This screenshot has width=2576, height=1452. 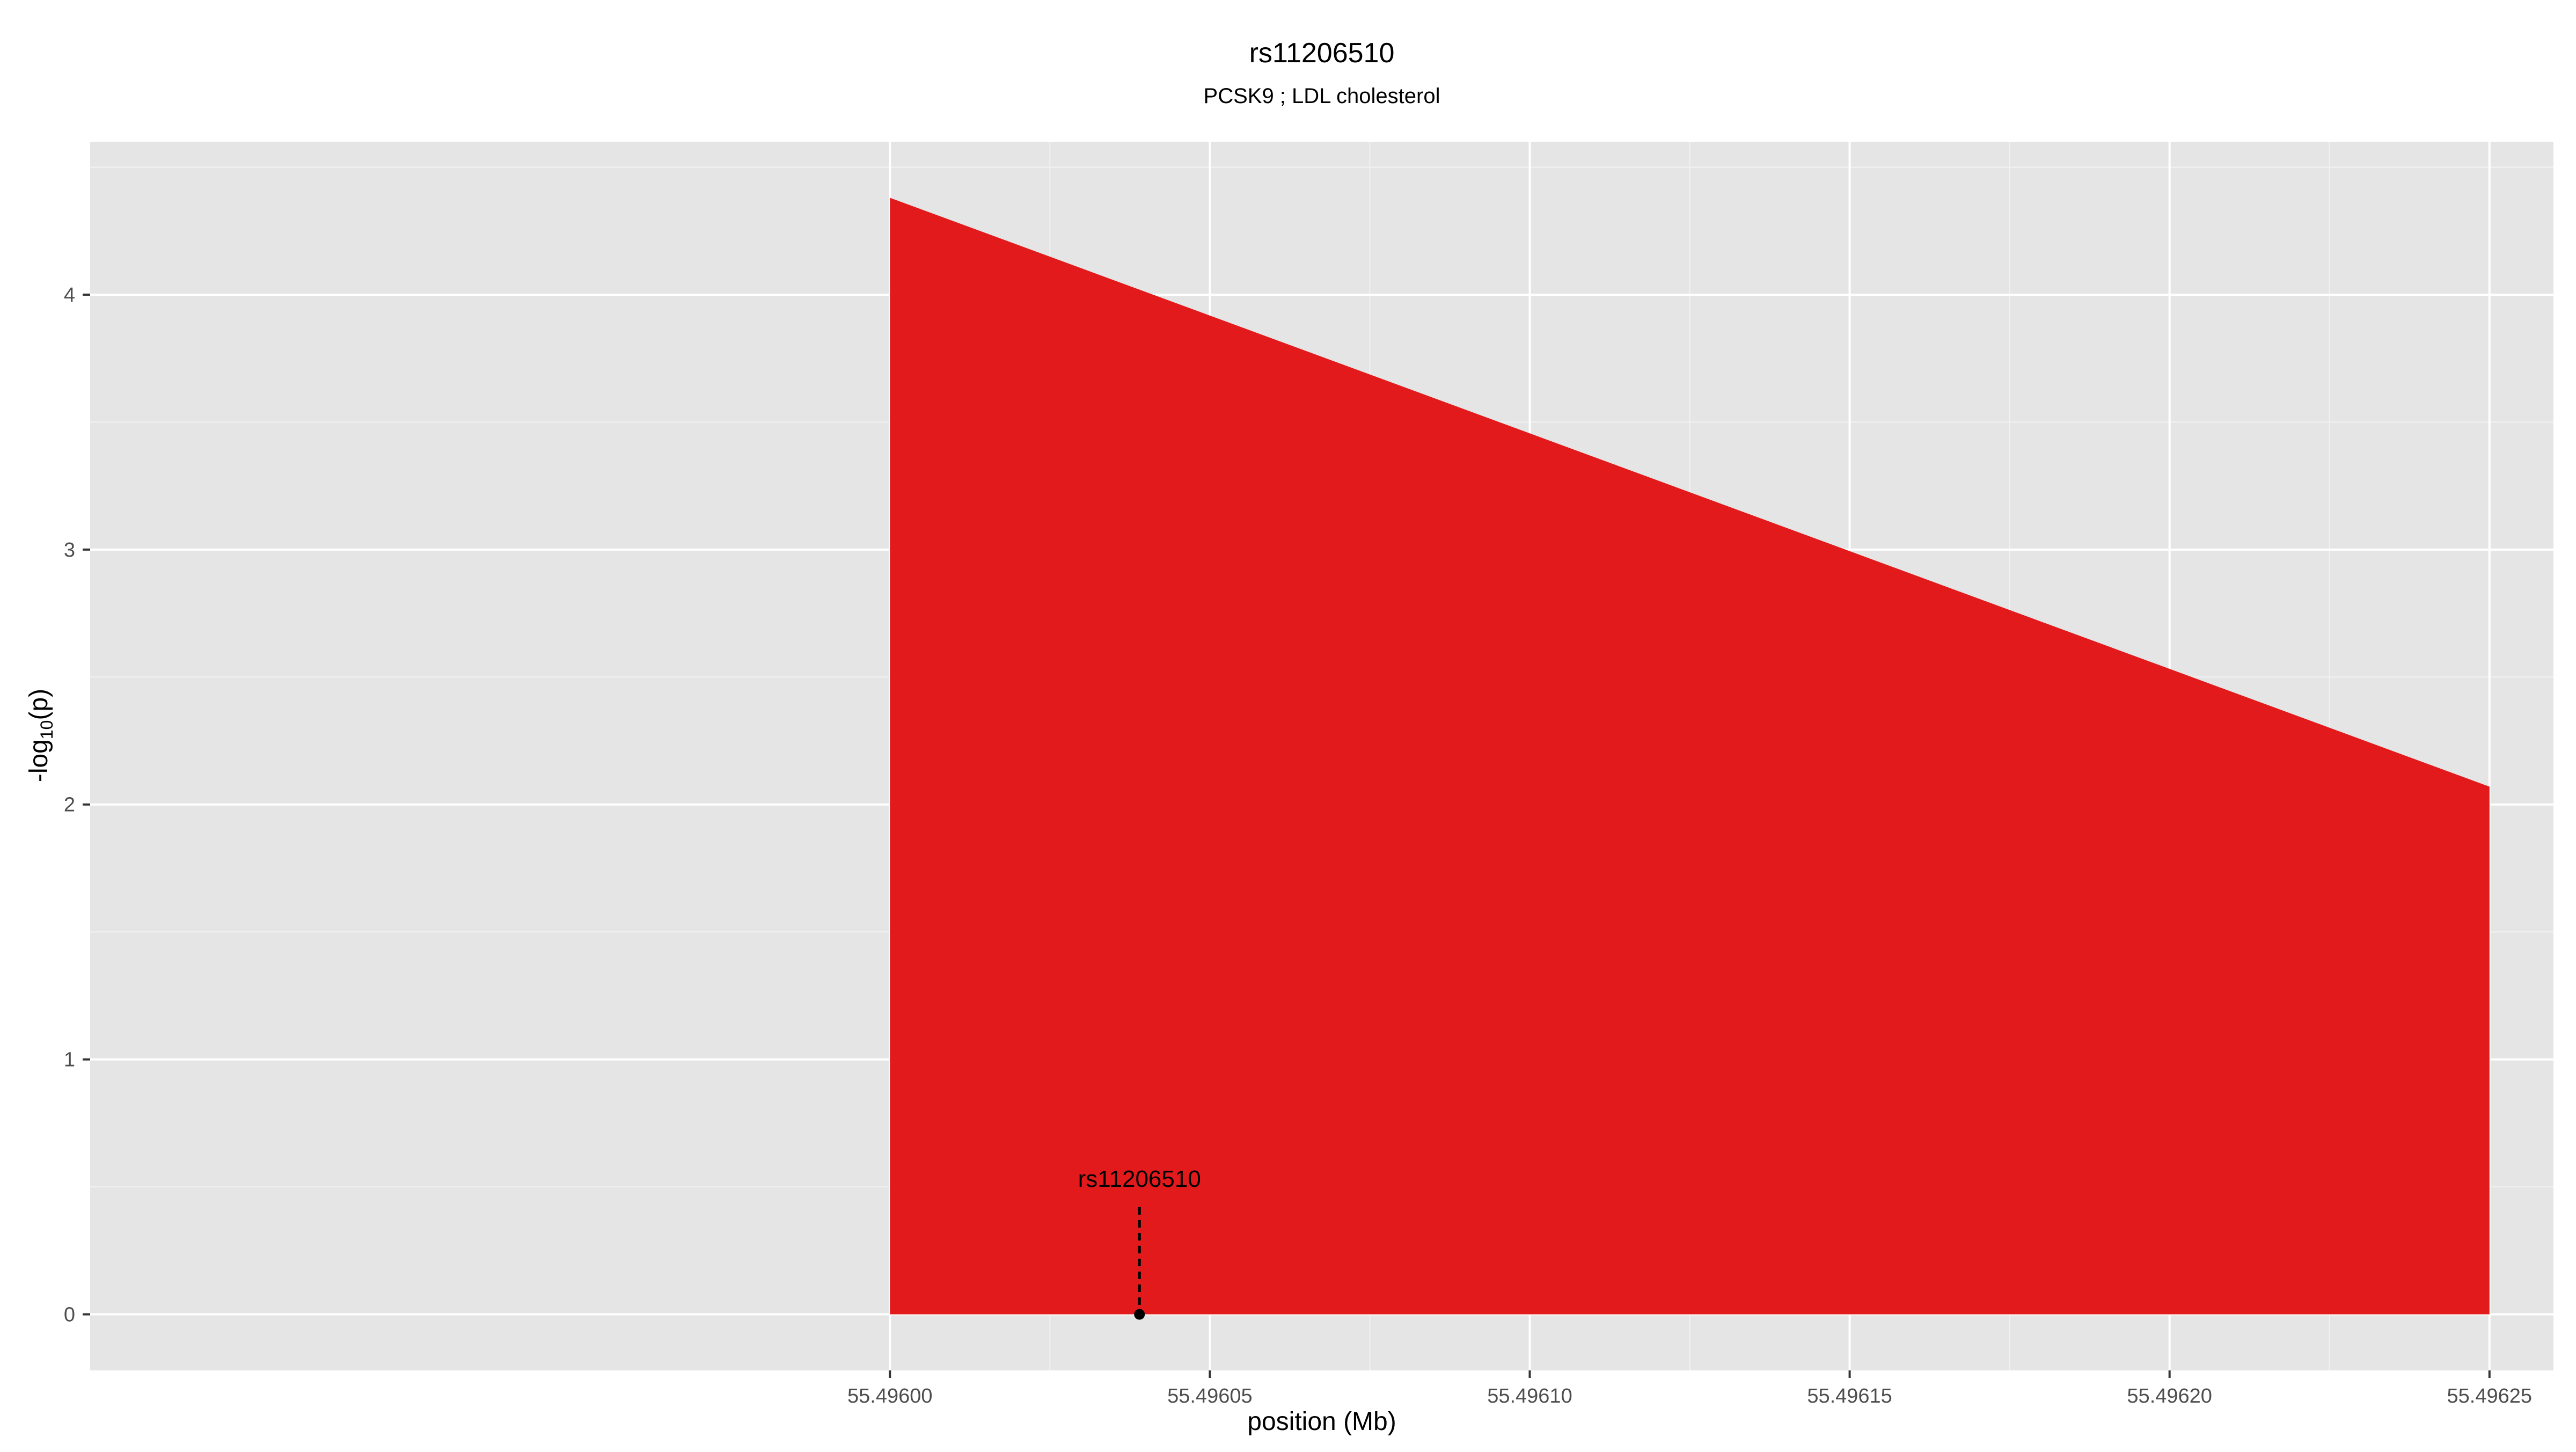 I want to click on x-tick-label: 55.49625, so click(x=2490, y=1396).